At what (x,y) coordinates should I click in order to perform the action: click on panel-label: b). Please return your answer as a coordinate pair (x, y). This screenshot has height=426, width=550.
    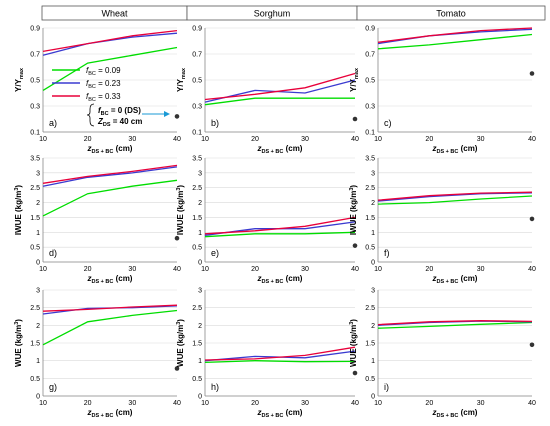
    Looking at the image, I should click on (215, 123).